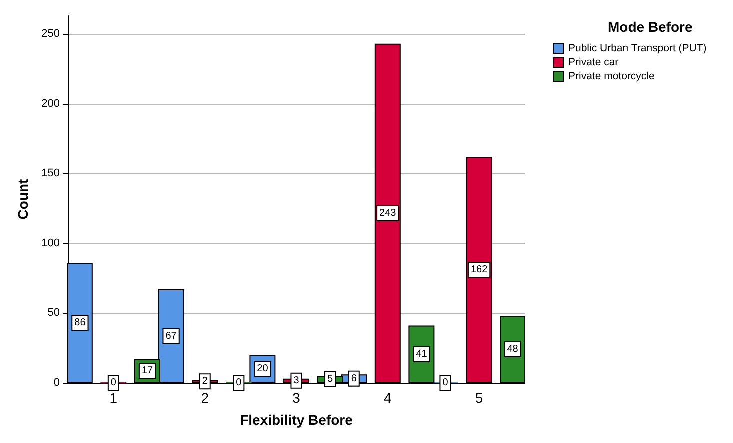 The height and width of the screenshot is (443, 733). I want to click on data-label: 41, so click(422, 354).